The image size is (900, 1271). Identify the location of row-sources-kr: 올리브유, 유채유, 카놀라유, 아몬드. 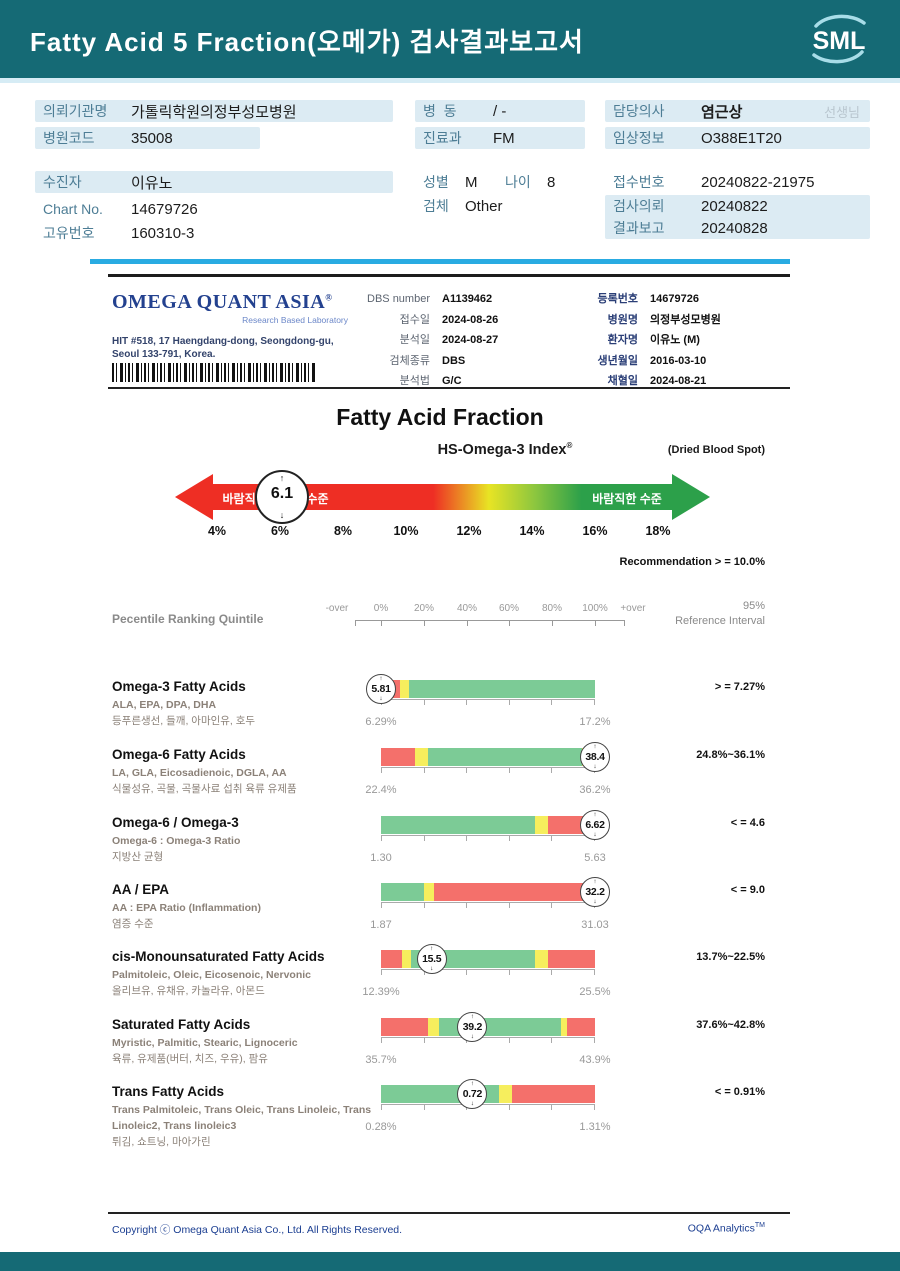
(188, 991).